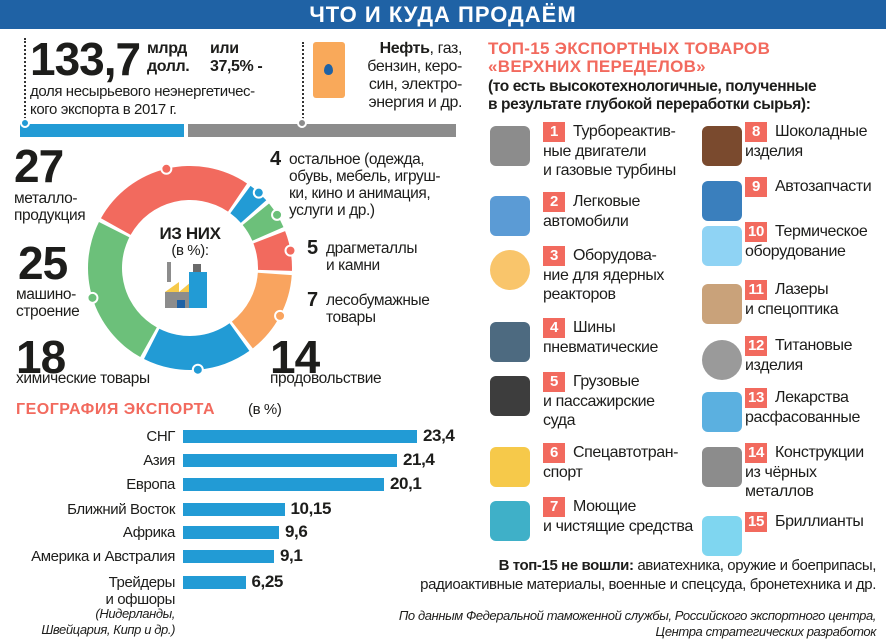 The width and height of the screenshot is (886, 640). What do you see at coordinates (722, 201) in the screenshot?
I see `tools-icon` at bounding box center [722, 201].